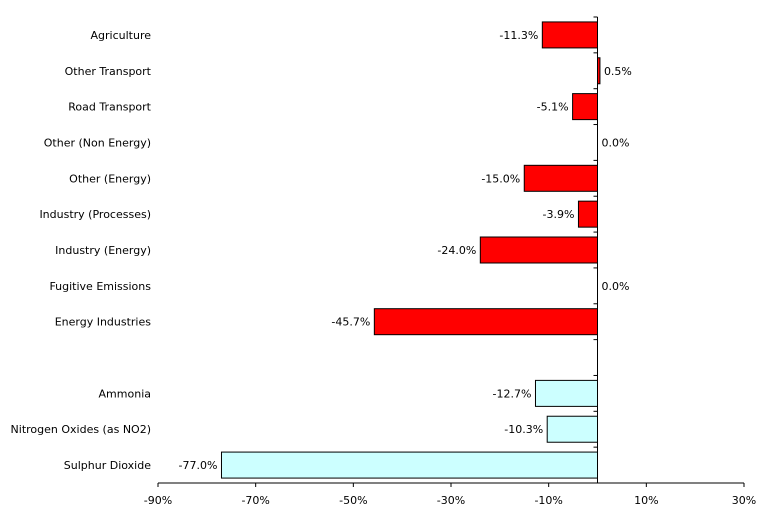 The image size is (768, 517). What do you see at coordinates (255, 500) in the screenshot?
I see `x-tick-label: -70%` at bounding box center [255, 500].